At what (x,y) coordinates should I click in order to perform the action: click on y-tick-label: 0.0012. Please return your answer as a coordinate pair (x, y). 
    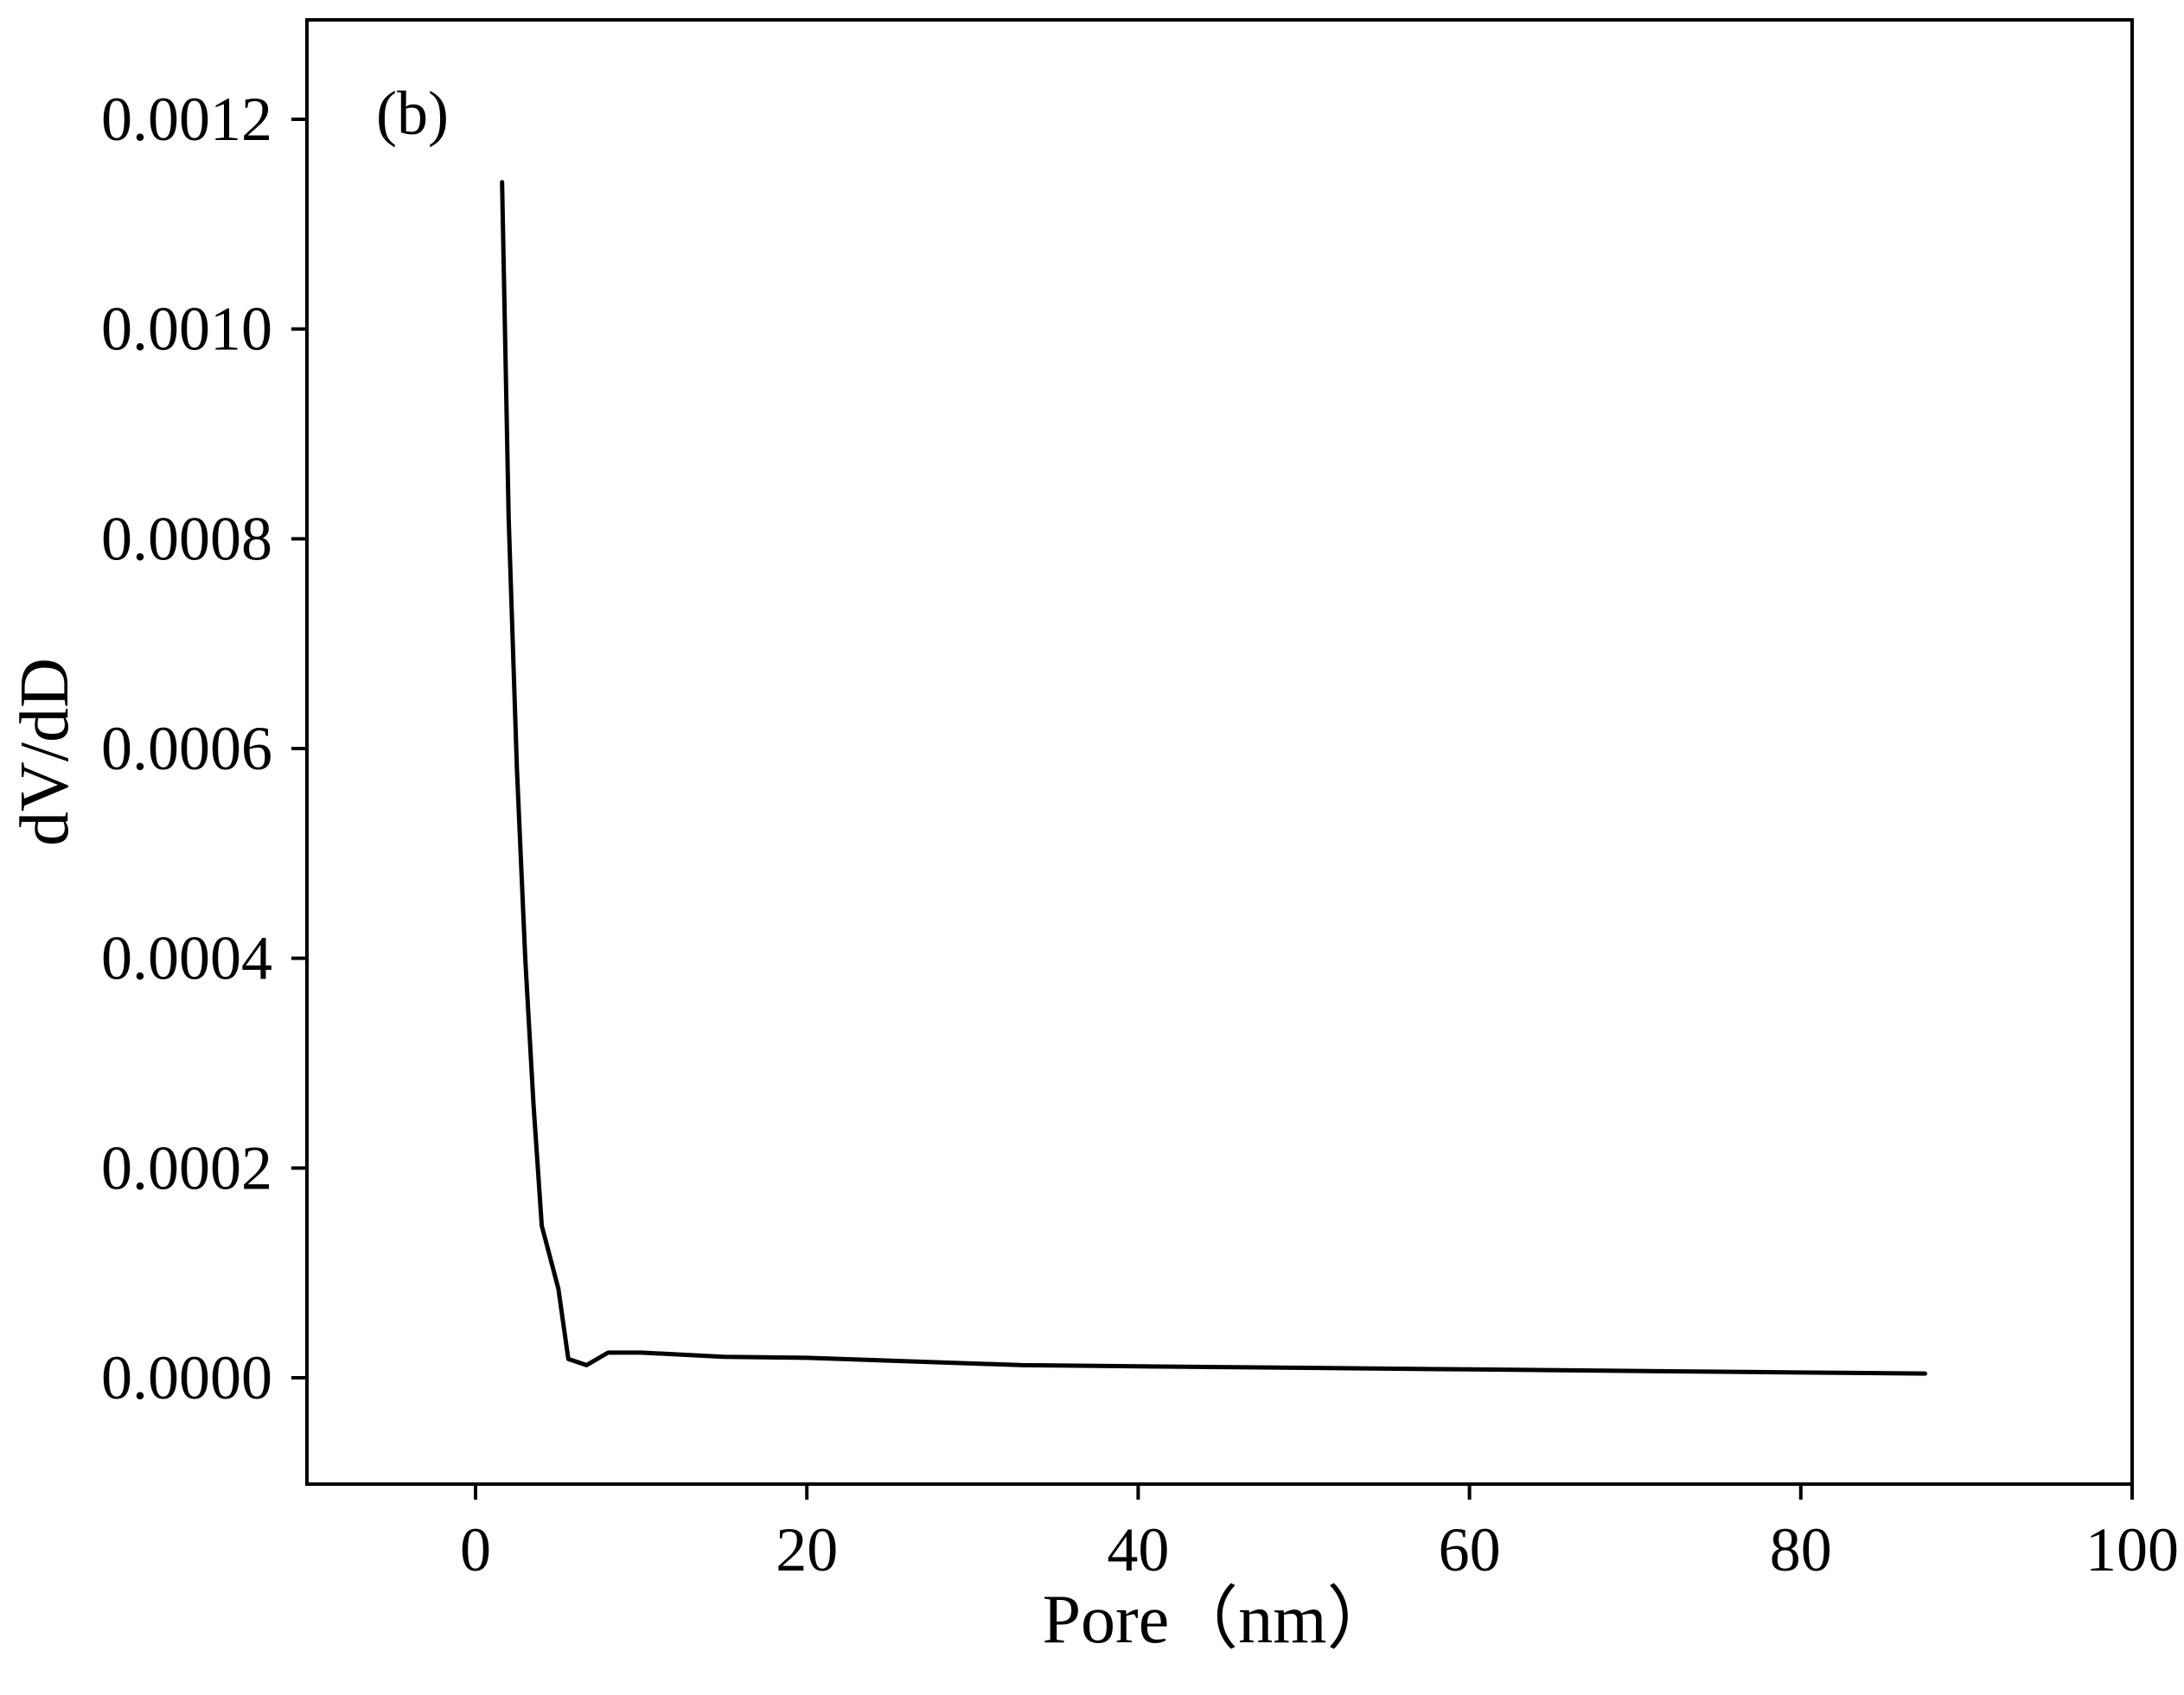
    Looking at the image, I should click on (187, 120).